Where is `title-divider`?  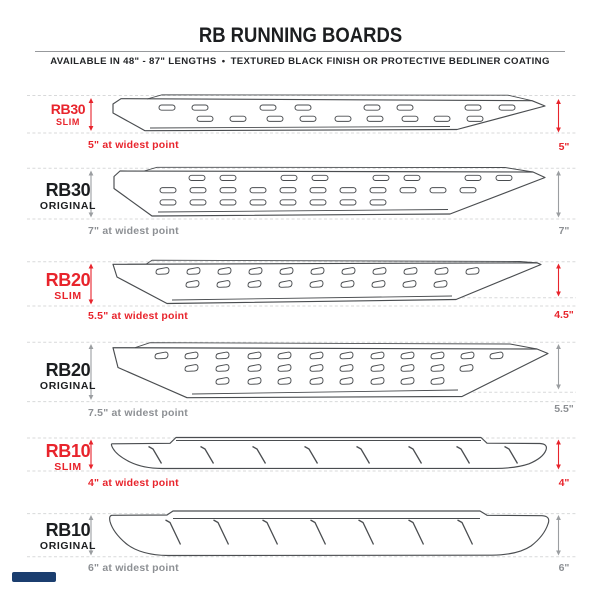
title-divider is located at coordinates (300, 52).